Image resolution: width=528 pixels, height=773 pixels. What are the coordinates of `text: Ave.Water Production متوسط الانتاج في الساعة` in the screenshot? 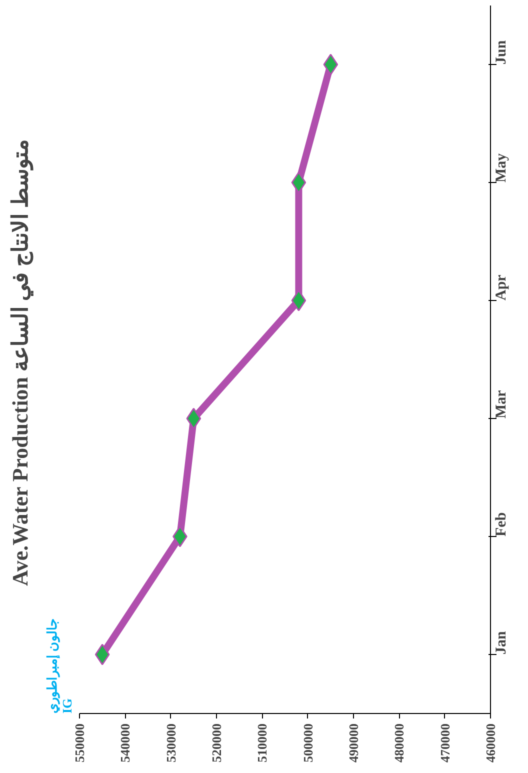 It's located at (21, 362).